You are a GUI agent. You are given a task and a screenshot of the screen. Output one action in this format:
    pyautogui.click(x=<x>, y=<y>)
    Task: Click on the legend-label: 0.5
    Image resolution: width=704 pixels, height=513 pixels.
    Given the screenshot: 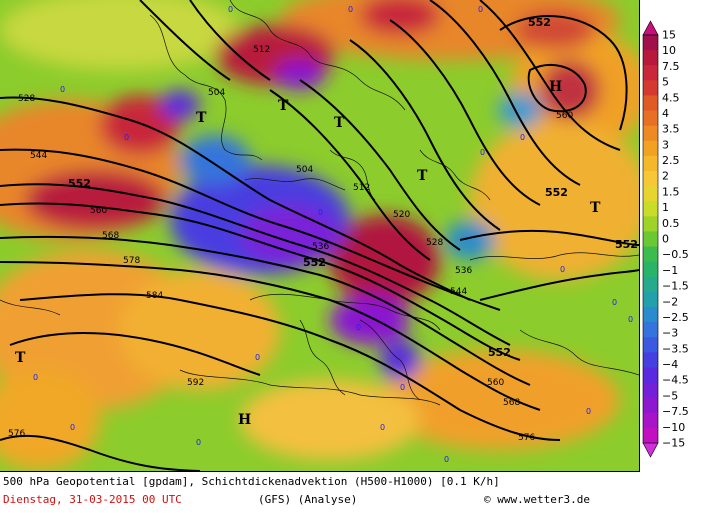 What is the action you would take?
    pyautogui.click(x=671, y=223)
    